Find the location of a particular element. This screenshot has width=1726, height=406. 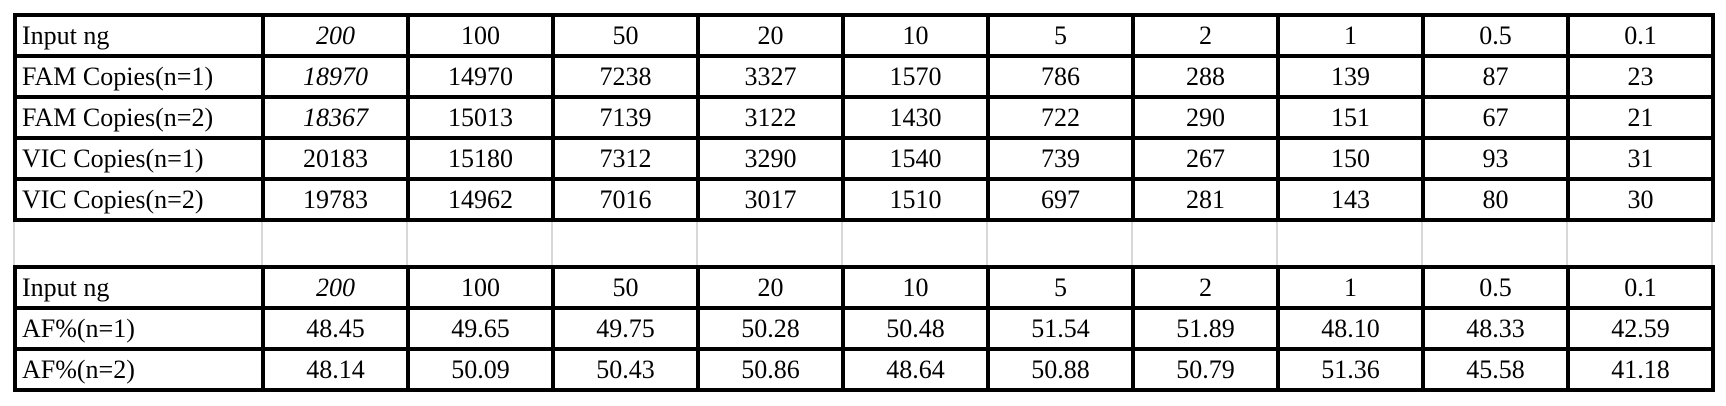

value-cell: 48.14 is located at coordinates (335, 369).